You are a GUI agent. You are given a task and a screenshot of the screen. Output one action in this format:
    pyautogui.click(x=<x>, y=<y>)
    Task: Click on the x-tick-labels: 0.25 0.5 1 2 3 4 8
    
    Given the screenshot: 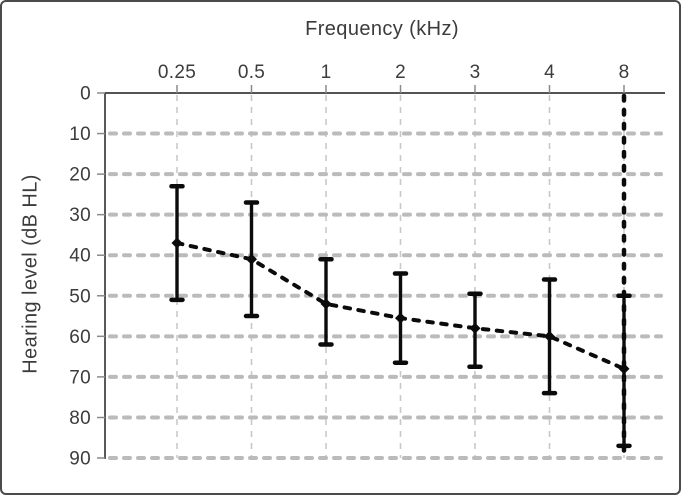 What is the action you would take?
    pyautogui.click(x=394, y=72)
    